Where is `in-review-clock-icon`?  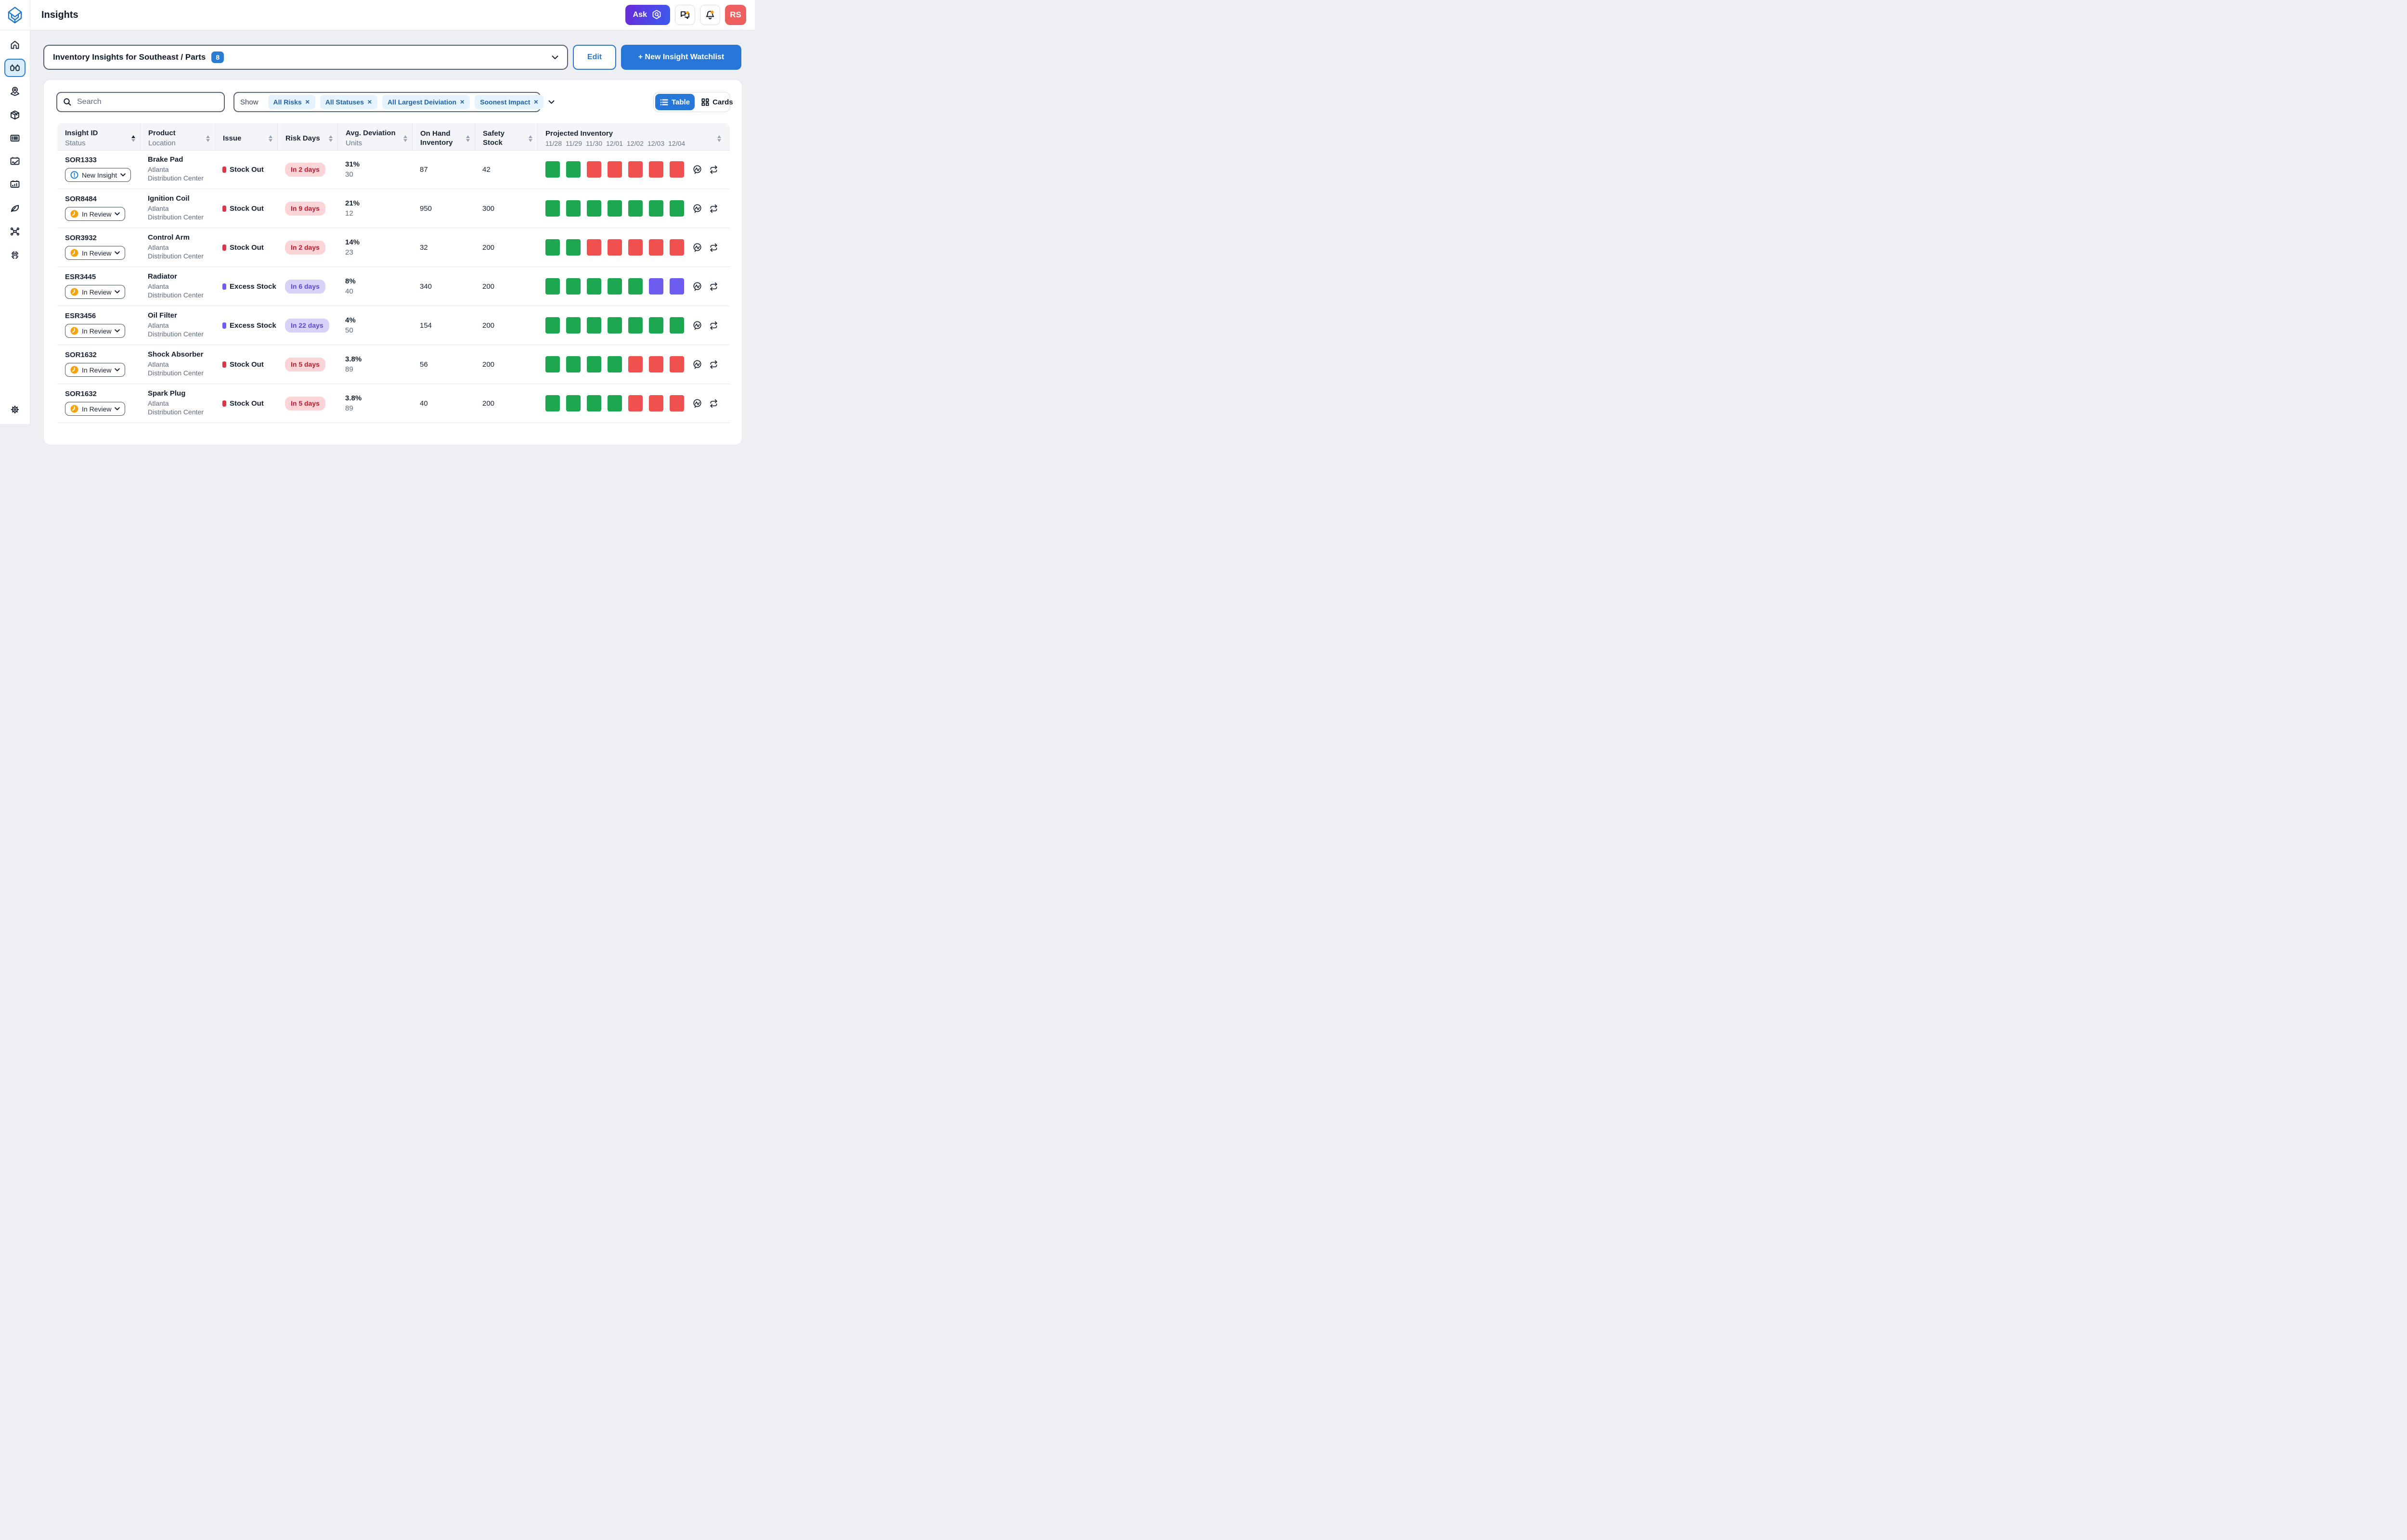
in-review-clock-icon is located at coordinates (74, 214).